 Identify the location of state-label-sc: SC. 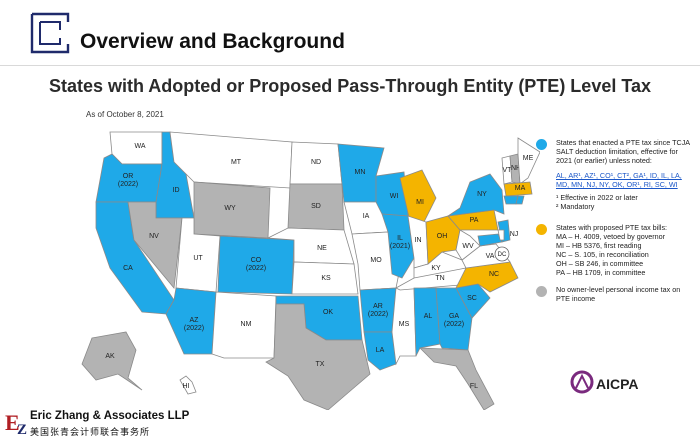
(472, 298).